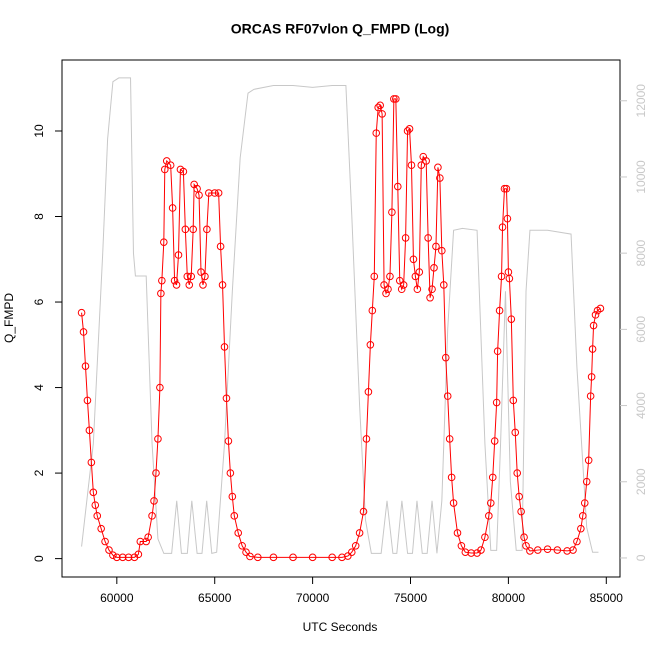 Image resolution: width=650 pixels, height=650 pixels. Describe the element at coordinates (641, 481) in the screenshot. I see `y2-tick-label: 2000` at that location.